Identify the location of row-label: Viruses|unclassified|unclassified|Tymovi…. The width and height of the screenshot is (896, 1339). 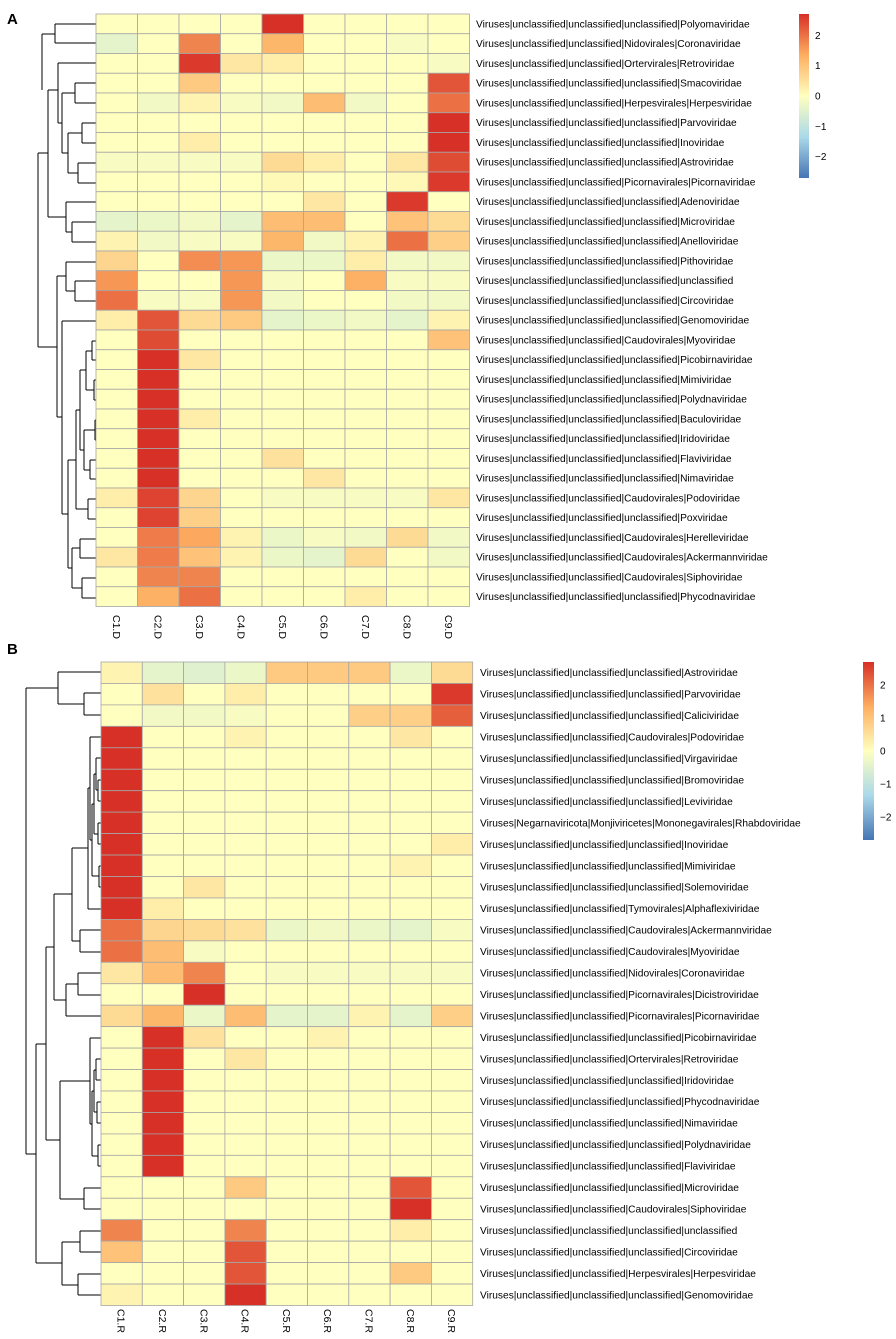
(620, 909).